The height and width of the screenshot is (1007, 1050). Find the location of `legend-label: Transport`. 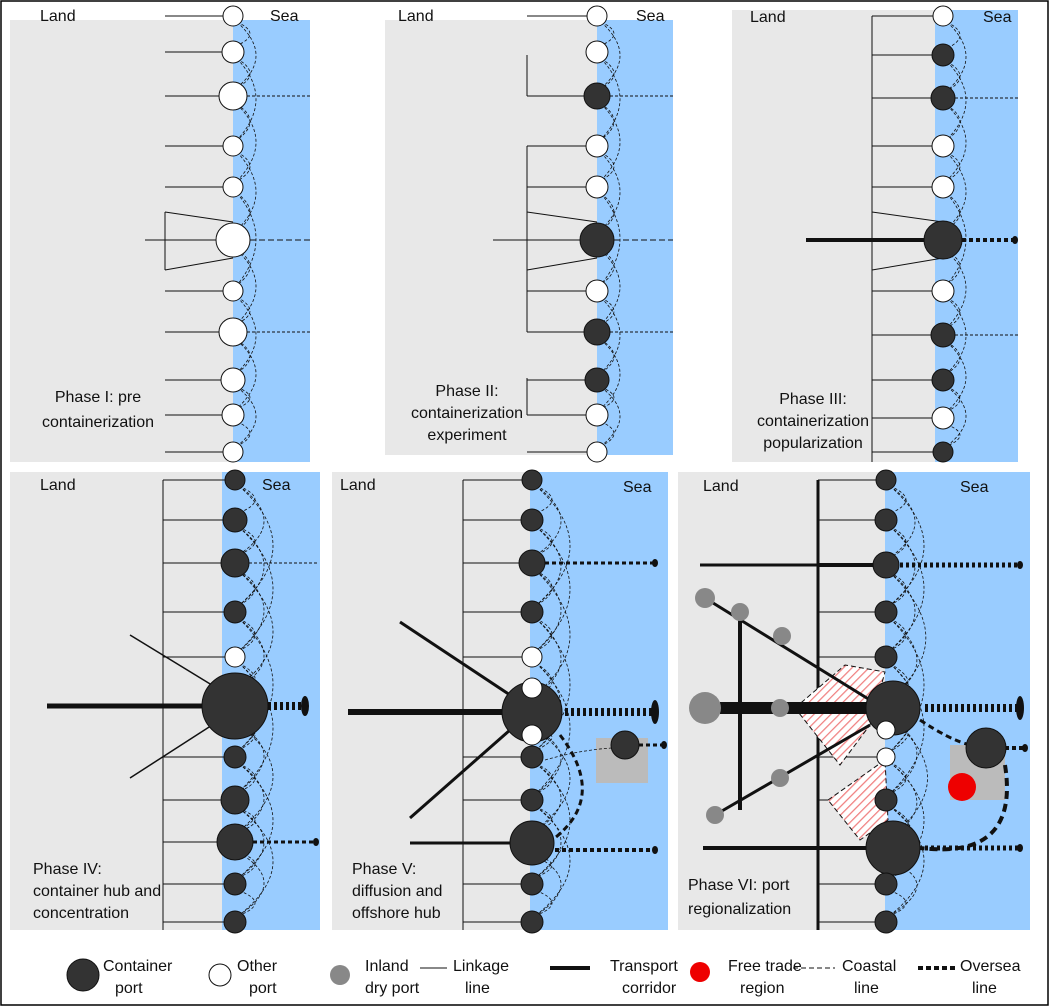

legend-label: Transport is located at coordinates (644, 966).